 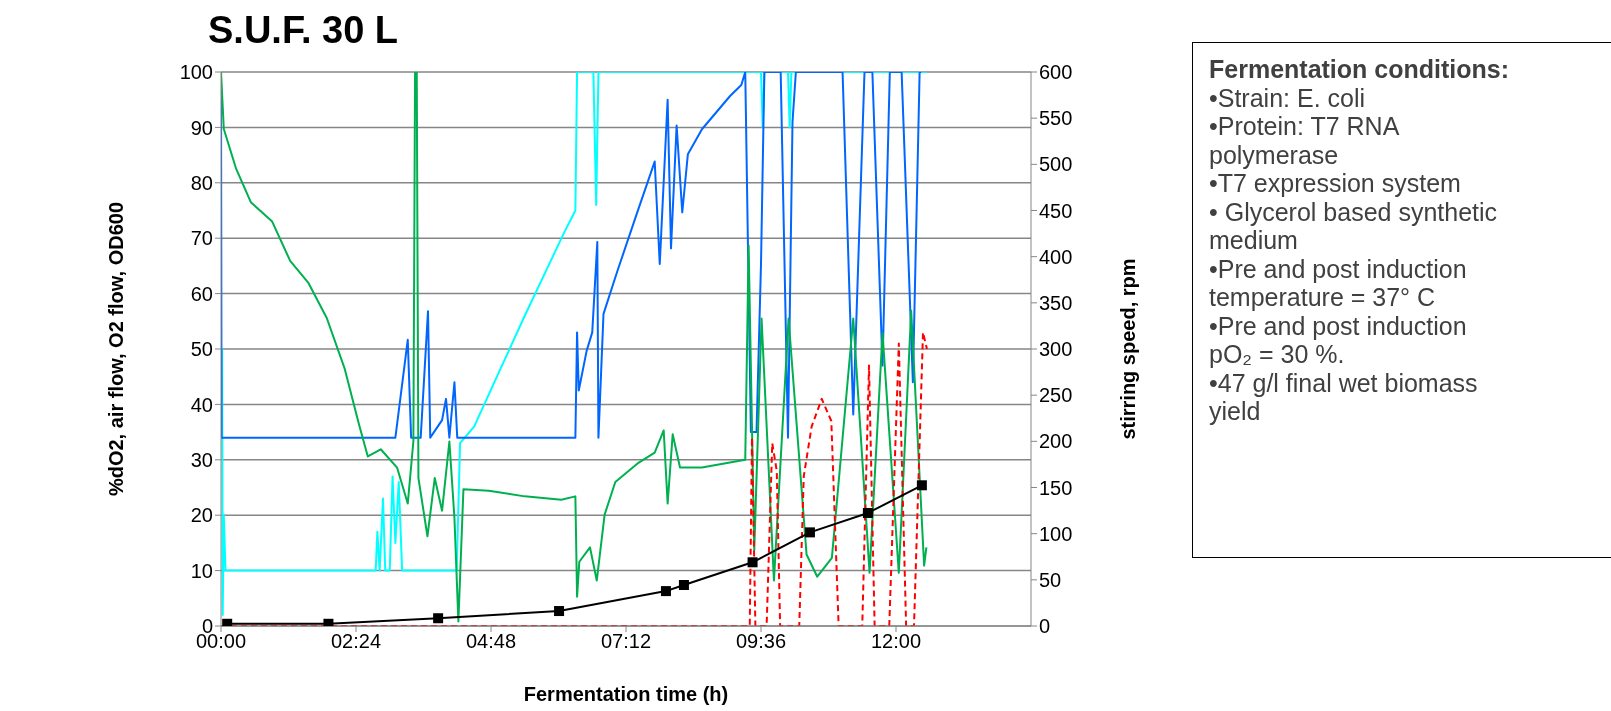 I want to click on x-tick-label: 12:00, so click(x=896, y=641).